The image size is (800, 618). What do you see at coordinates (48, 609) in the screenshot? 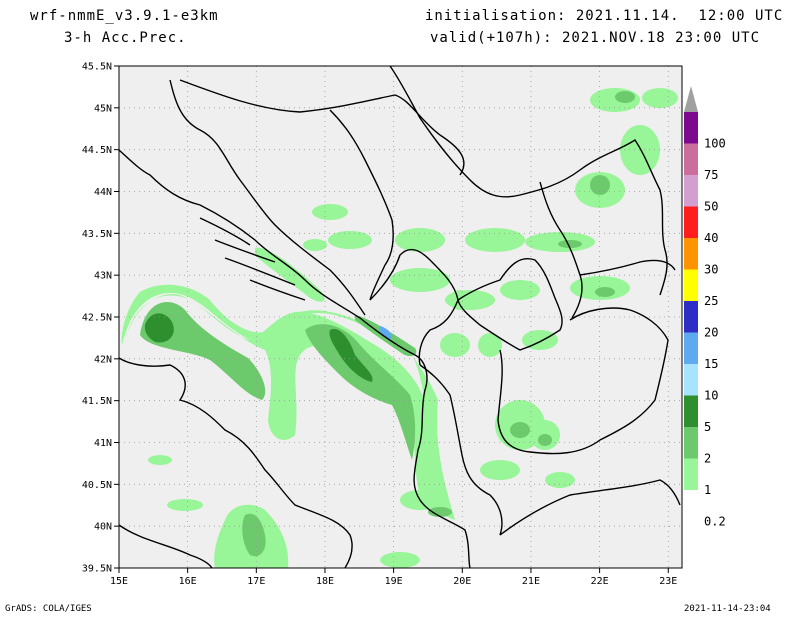
I see `grads-credit: GrADS: COLA/IGES` at bounding box center [48, 609].